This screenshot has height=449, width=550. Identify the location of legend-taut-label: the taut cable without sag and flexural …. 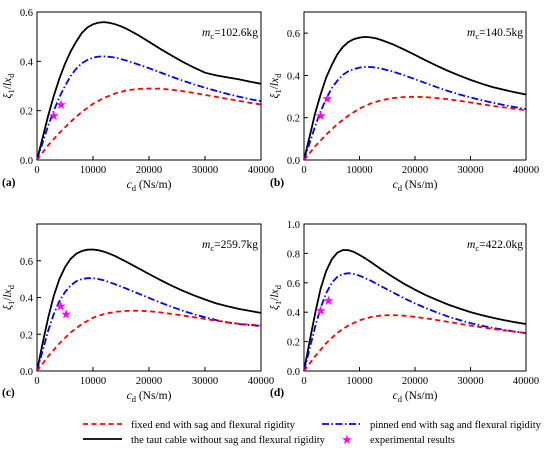
(228, 440).